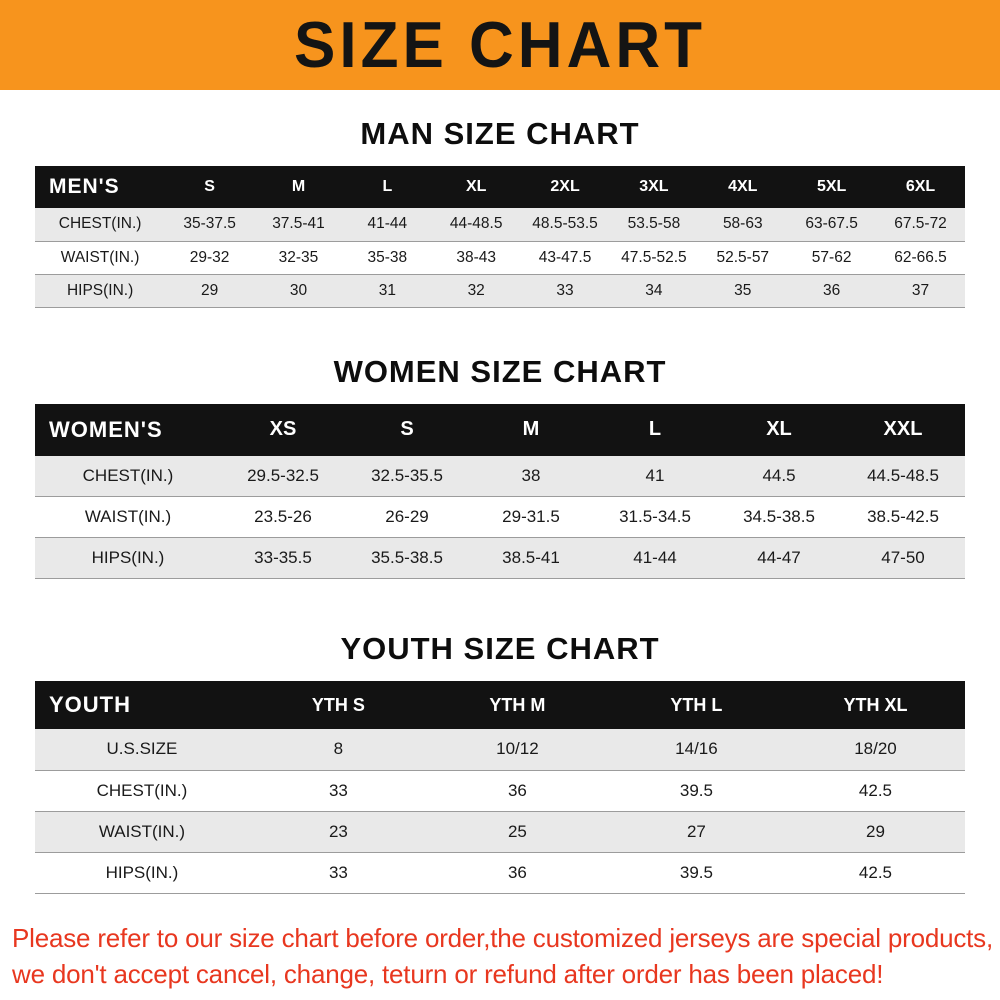 The image size is (1000, 1000). Describe the element at coordinates (500, 831) in the screenshot. I see `measurement-row: WAIST(IN.) 23 25 27 29` at that location.